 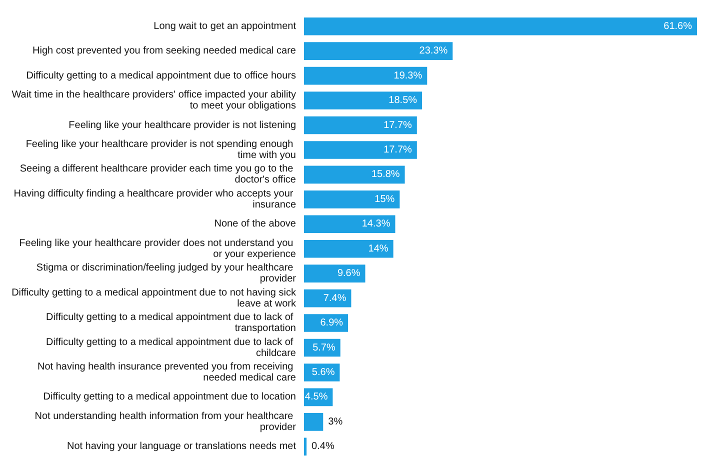 What do you see at coordinates (161, 149) in the screenshot?
I see `y-tick-label: Feeling like your healthcare provider is not spending enough time with you` at bounding box center [161, 149].